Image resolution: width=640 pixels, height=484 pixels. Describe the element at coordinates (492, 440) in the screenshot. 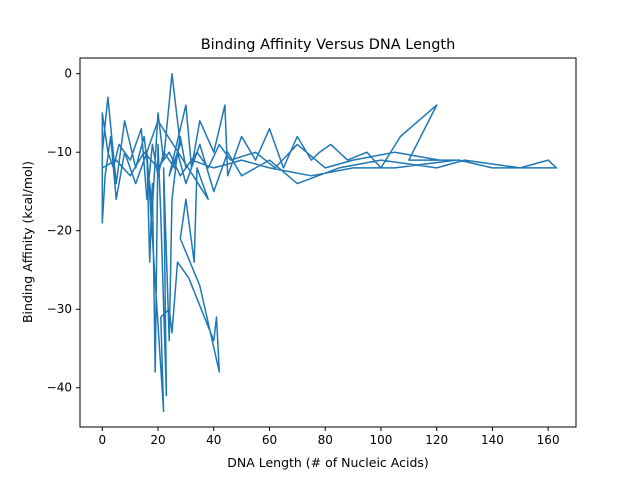

I see `x-tick-label: 140` at that location.